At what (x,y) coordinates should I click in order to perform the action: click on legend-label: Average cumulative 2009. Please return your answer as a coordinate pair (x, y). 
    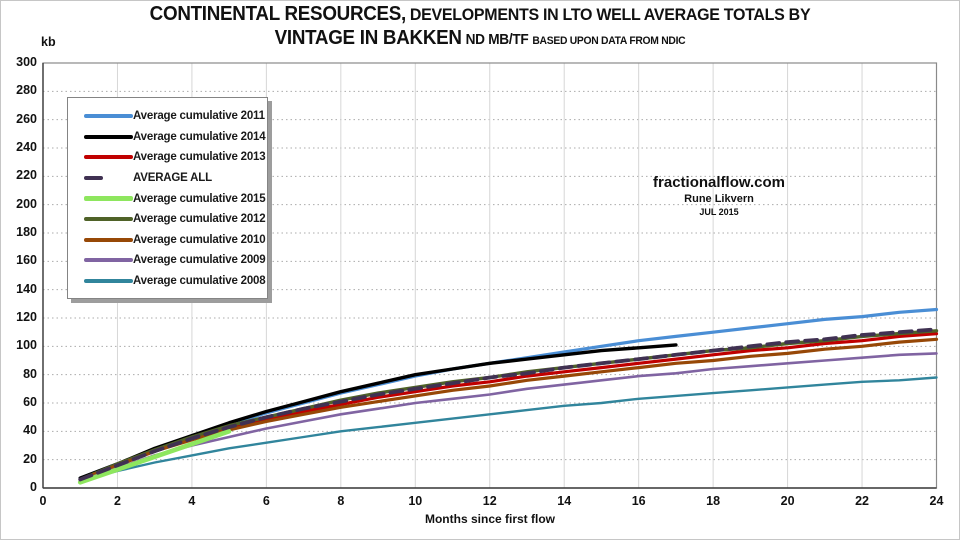
    Looking at the image, I should click on (199, 260).